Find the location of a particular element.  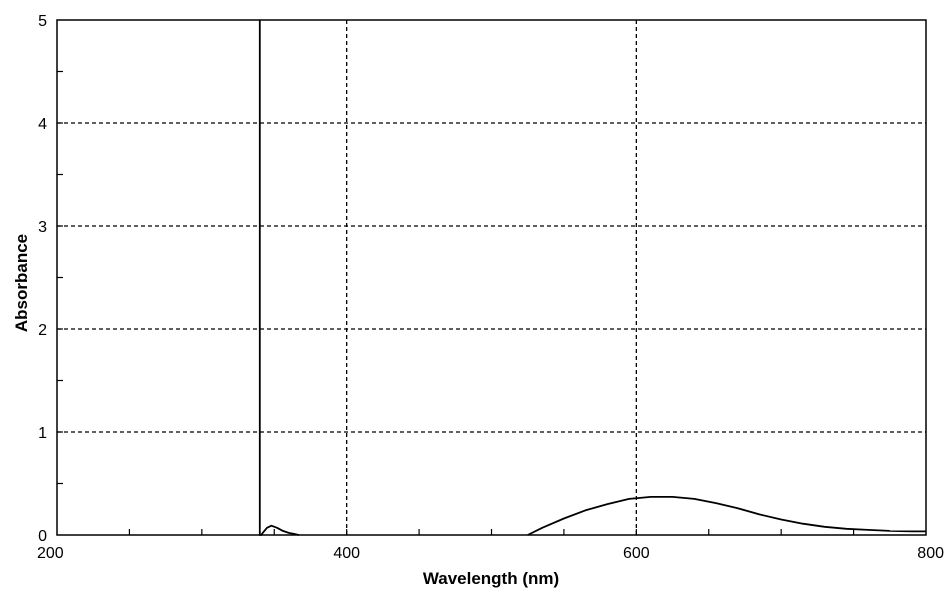

y-tick-label: 2 is located at coordinates (42, 330).